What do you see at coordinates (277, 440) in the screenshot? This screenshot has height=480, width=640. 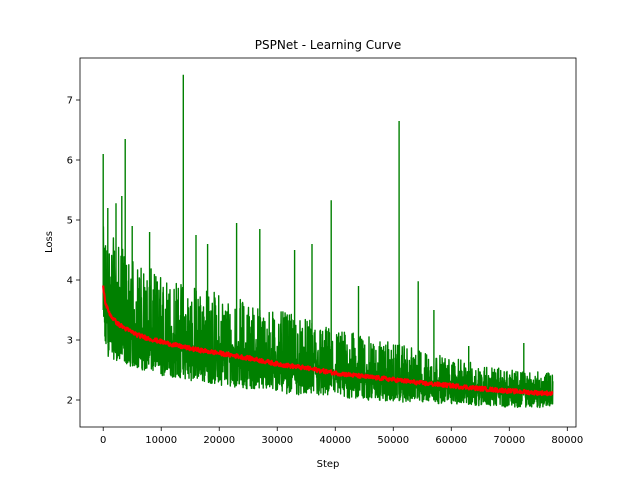 I see `x-tick-label: 30000` at bounding box center [277, 440].